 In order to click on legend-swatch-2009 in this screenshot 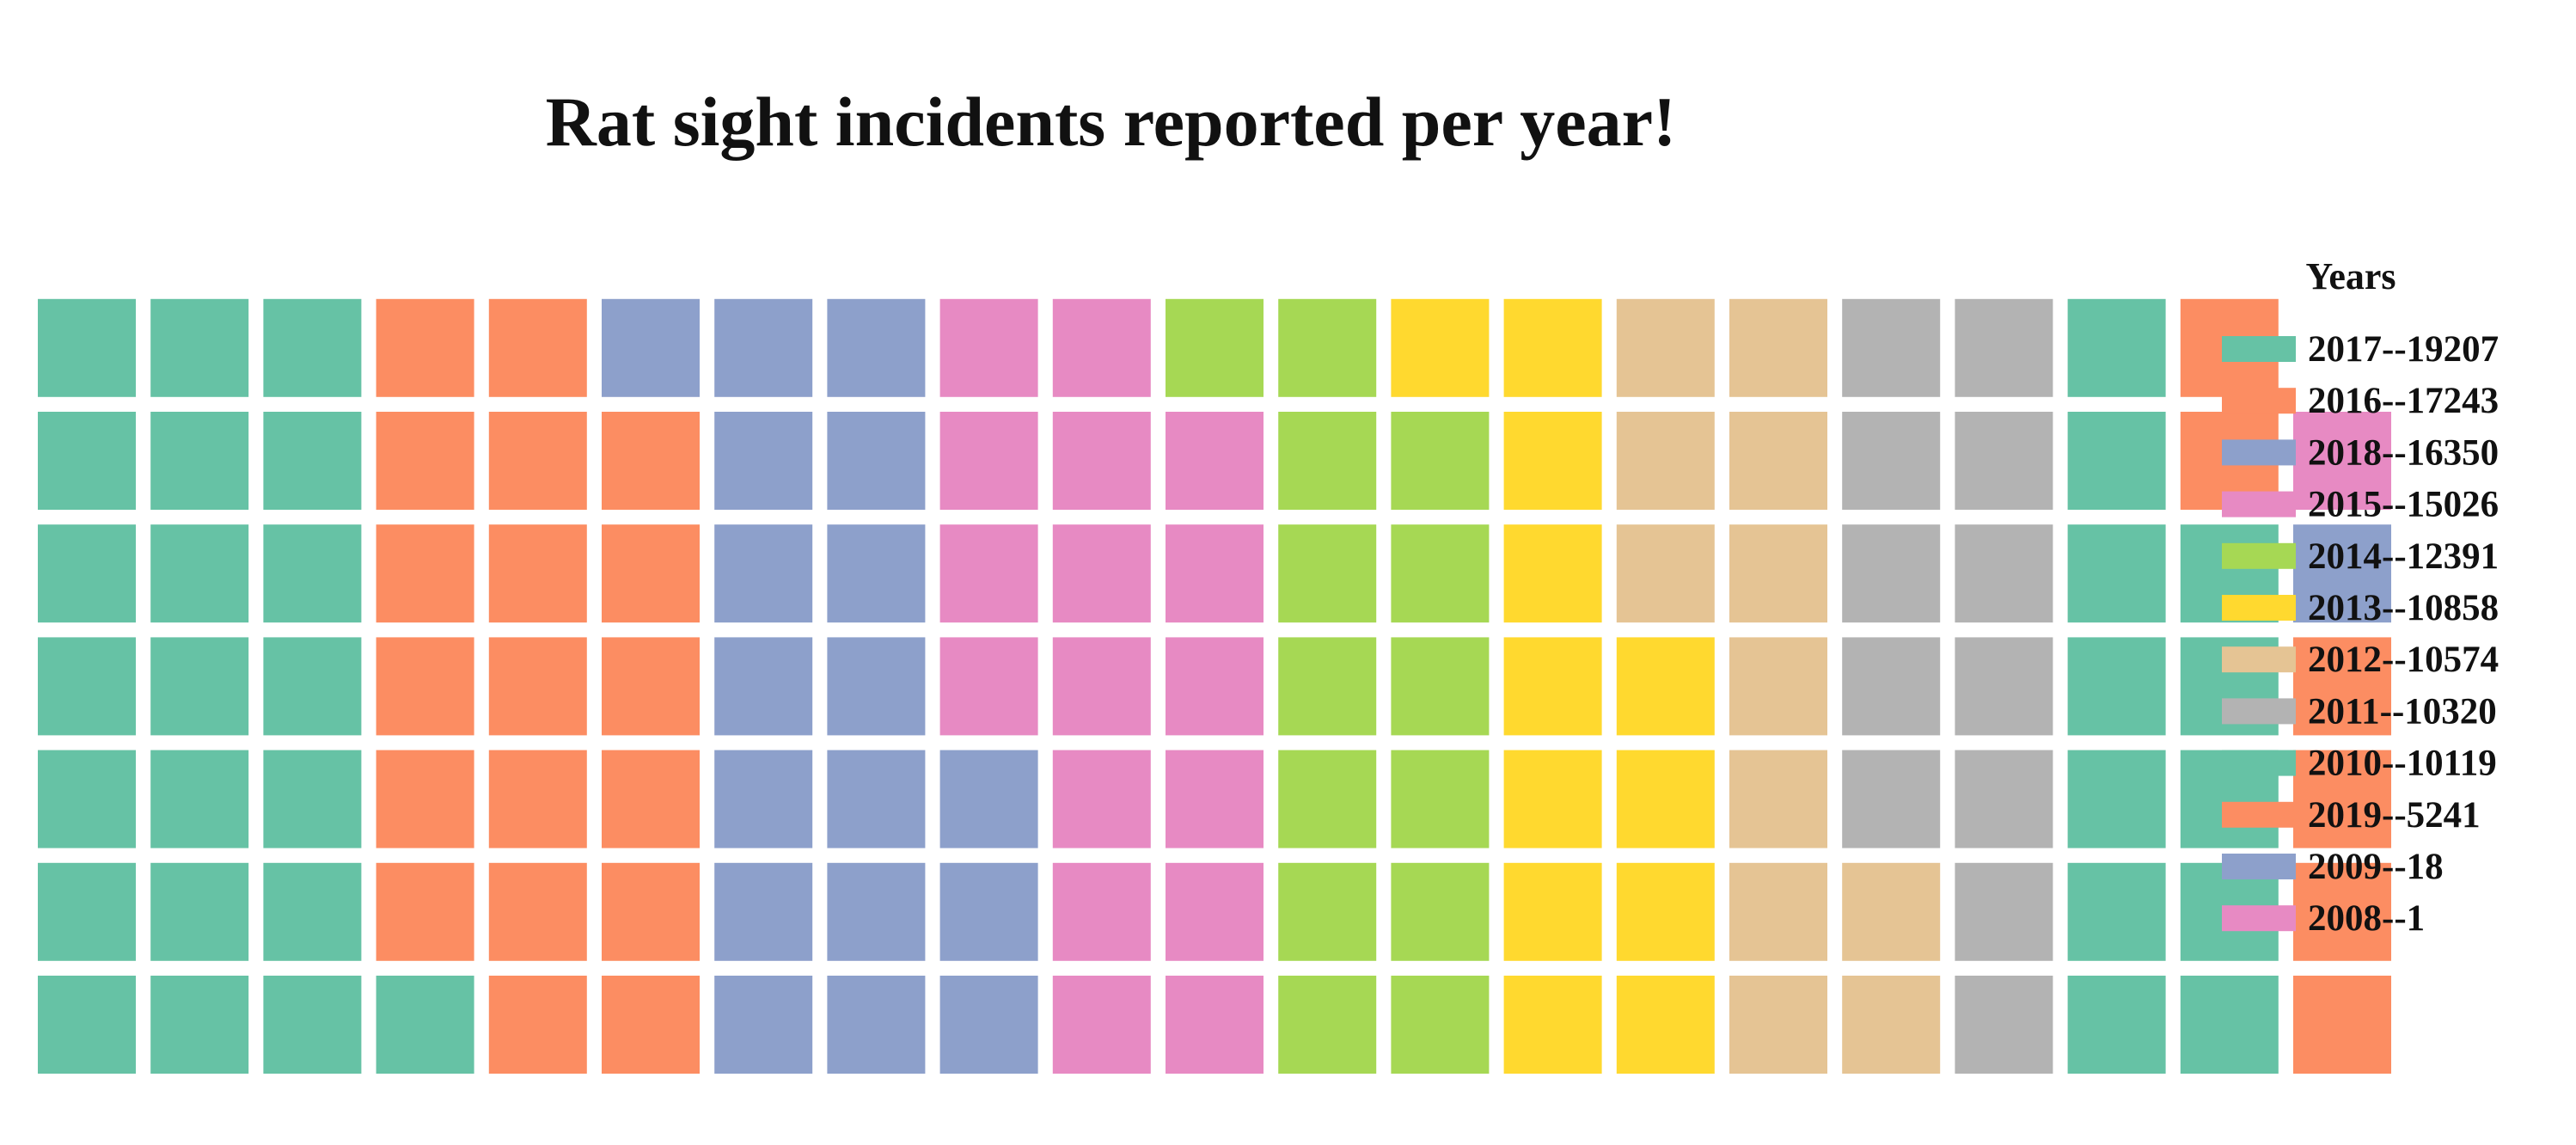, I will do `click(2259, 866)`.